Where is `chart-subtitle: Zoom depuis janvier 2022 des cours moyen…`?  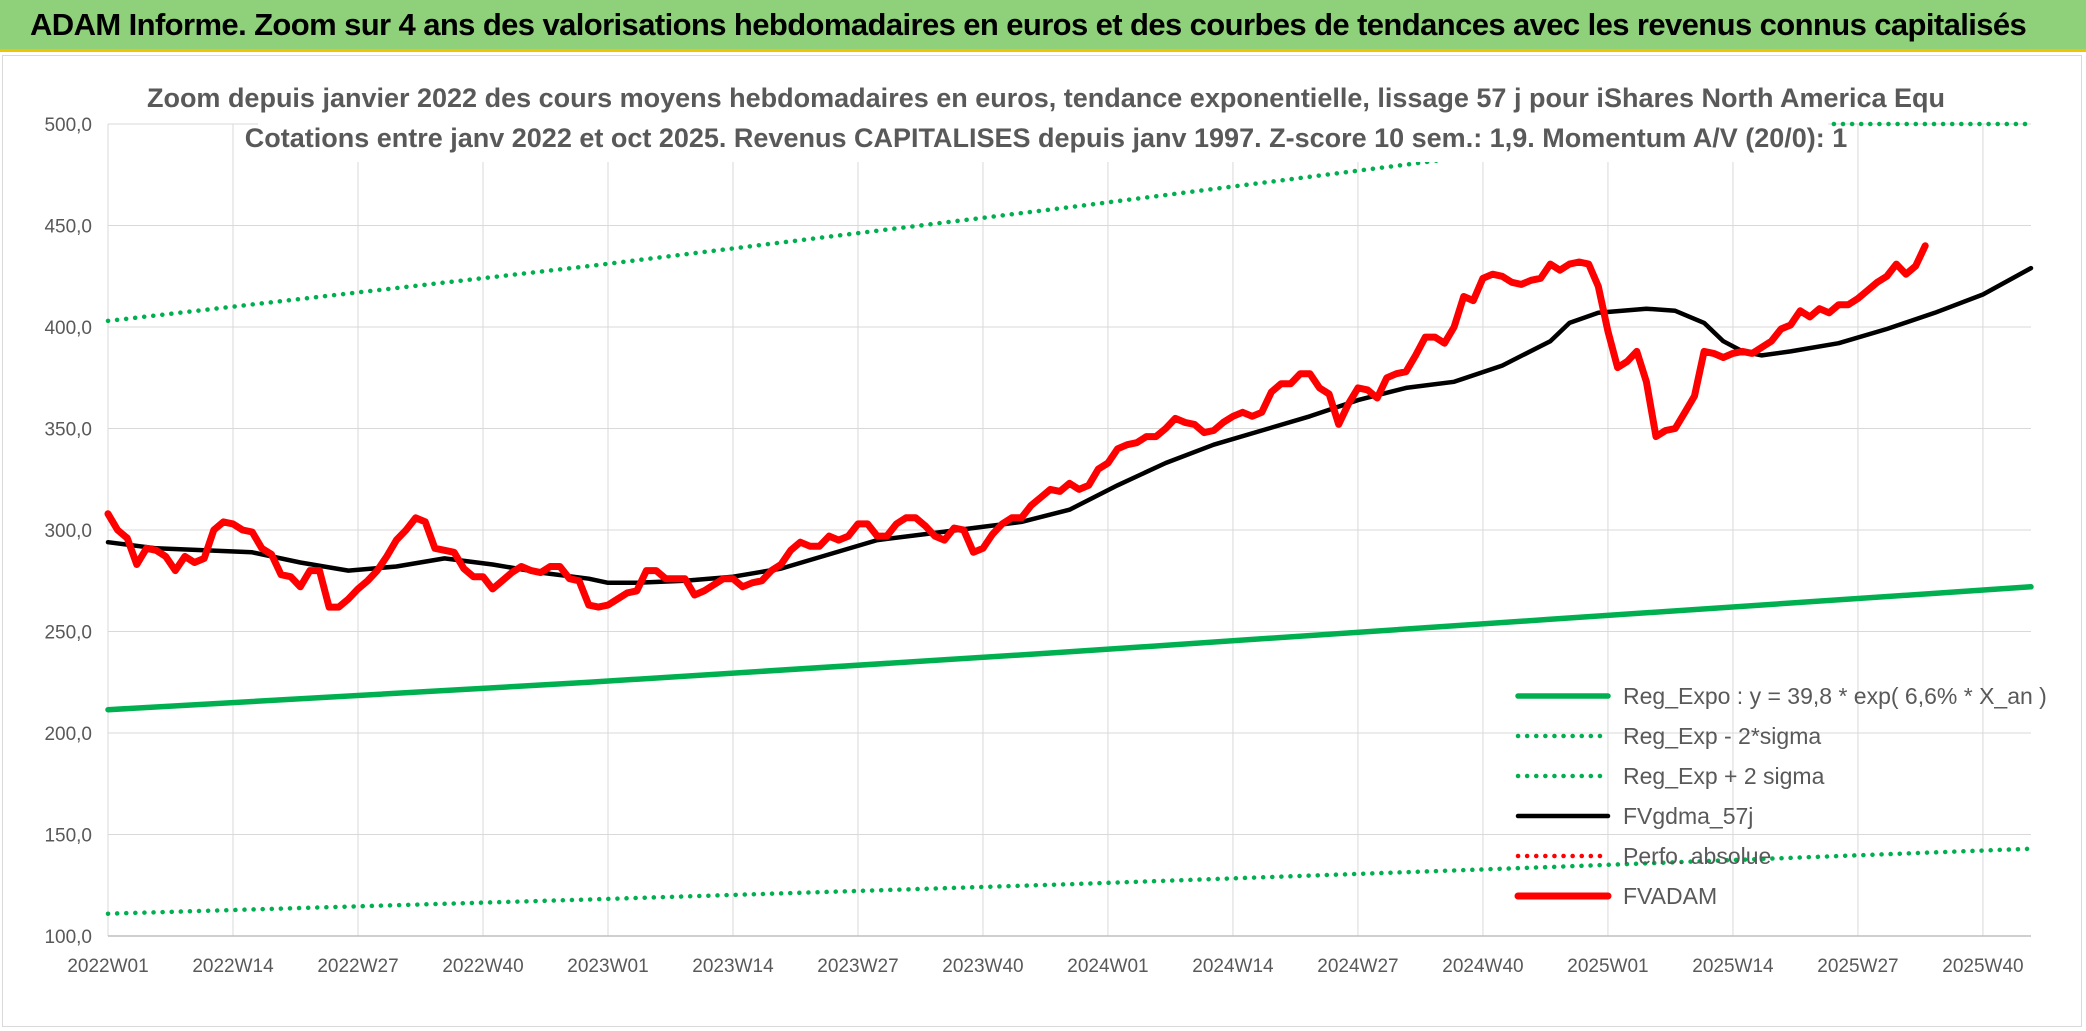
chart-subtitle: Zoom depuis janvier 2022 des cours moyen… is located at coordinates (1046, 118).